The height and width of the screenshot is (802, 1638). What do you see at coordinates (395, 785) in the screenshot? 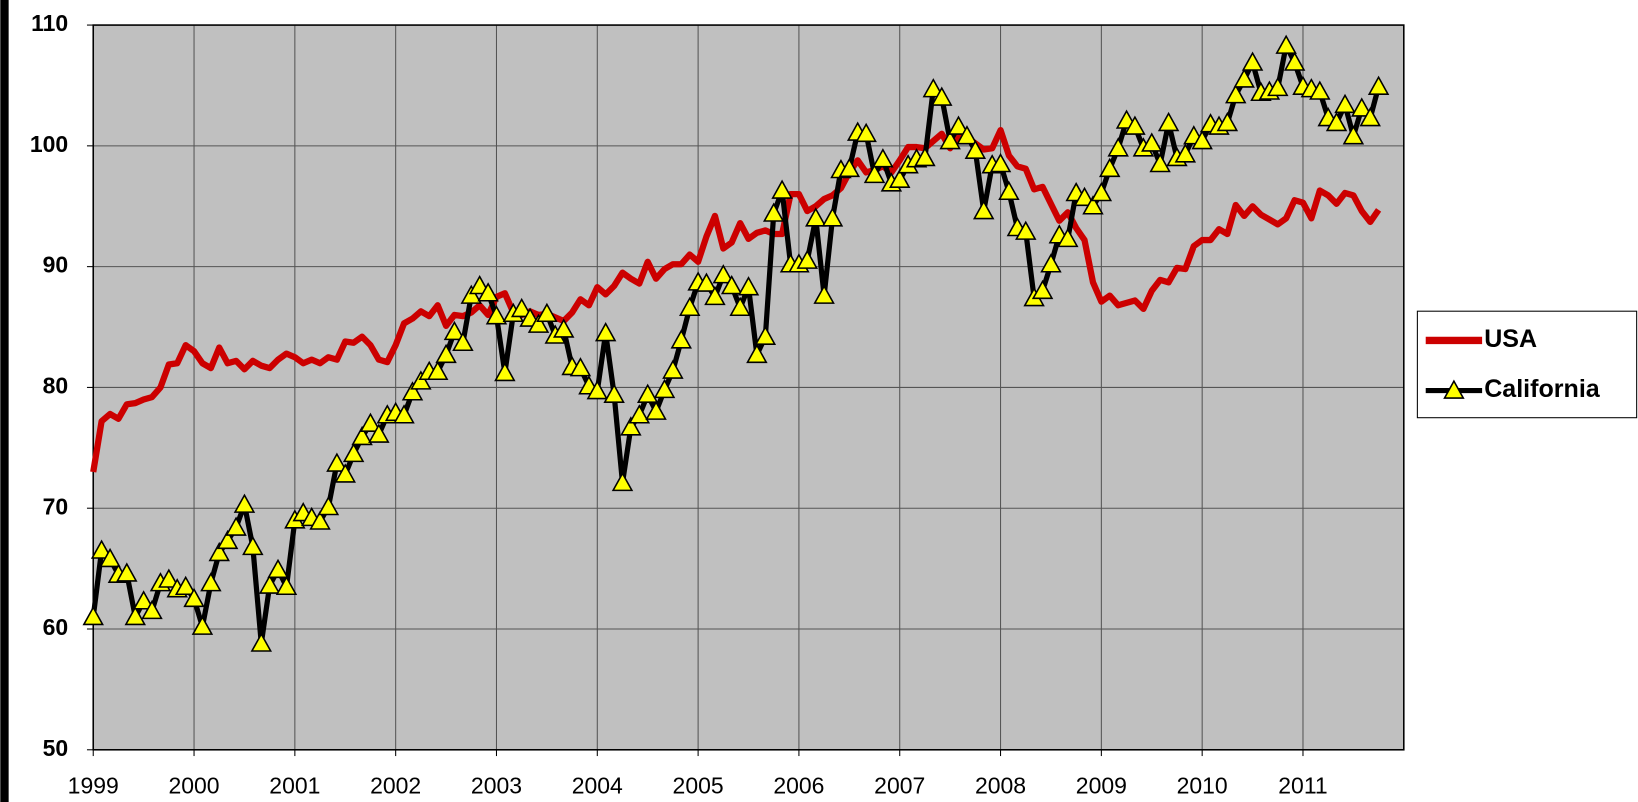
I see `x-tick-label: 2002` at bounding box center [395, 785].